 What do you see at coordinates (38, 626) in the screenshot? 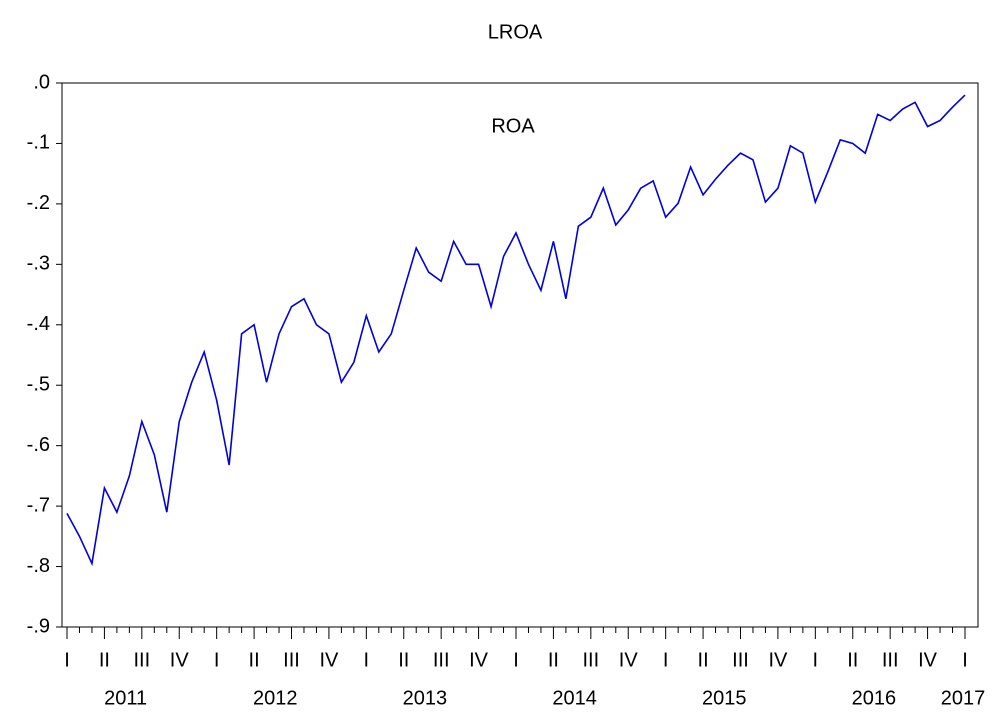
I see `y-tick-label: -.9` at bounding box center [38, 626].